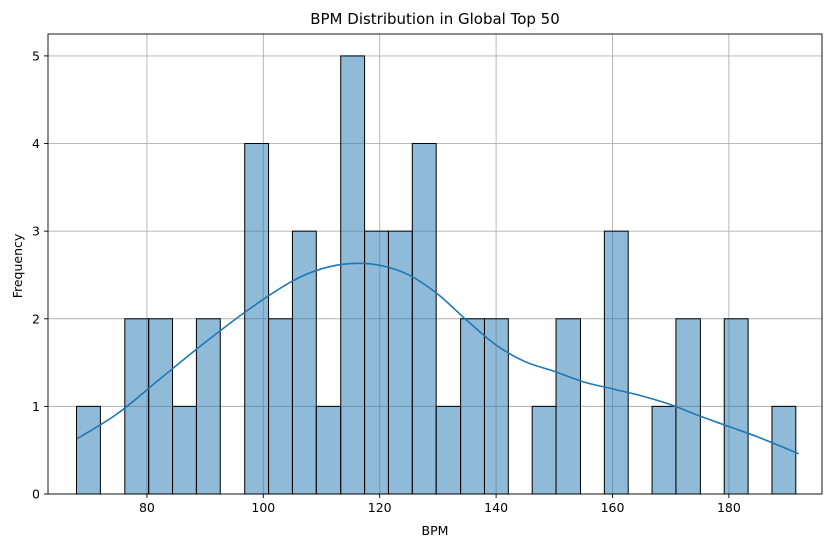  What do you see at coordinates (147, 507) in the screenshot?
I see `x-tick-label: 80` at bounding box center [147, 507].